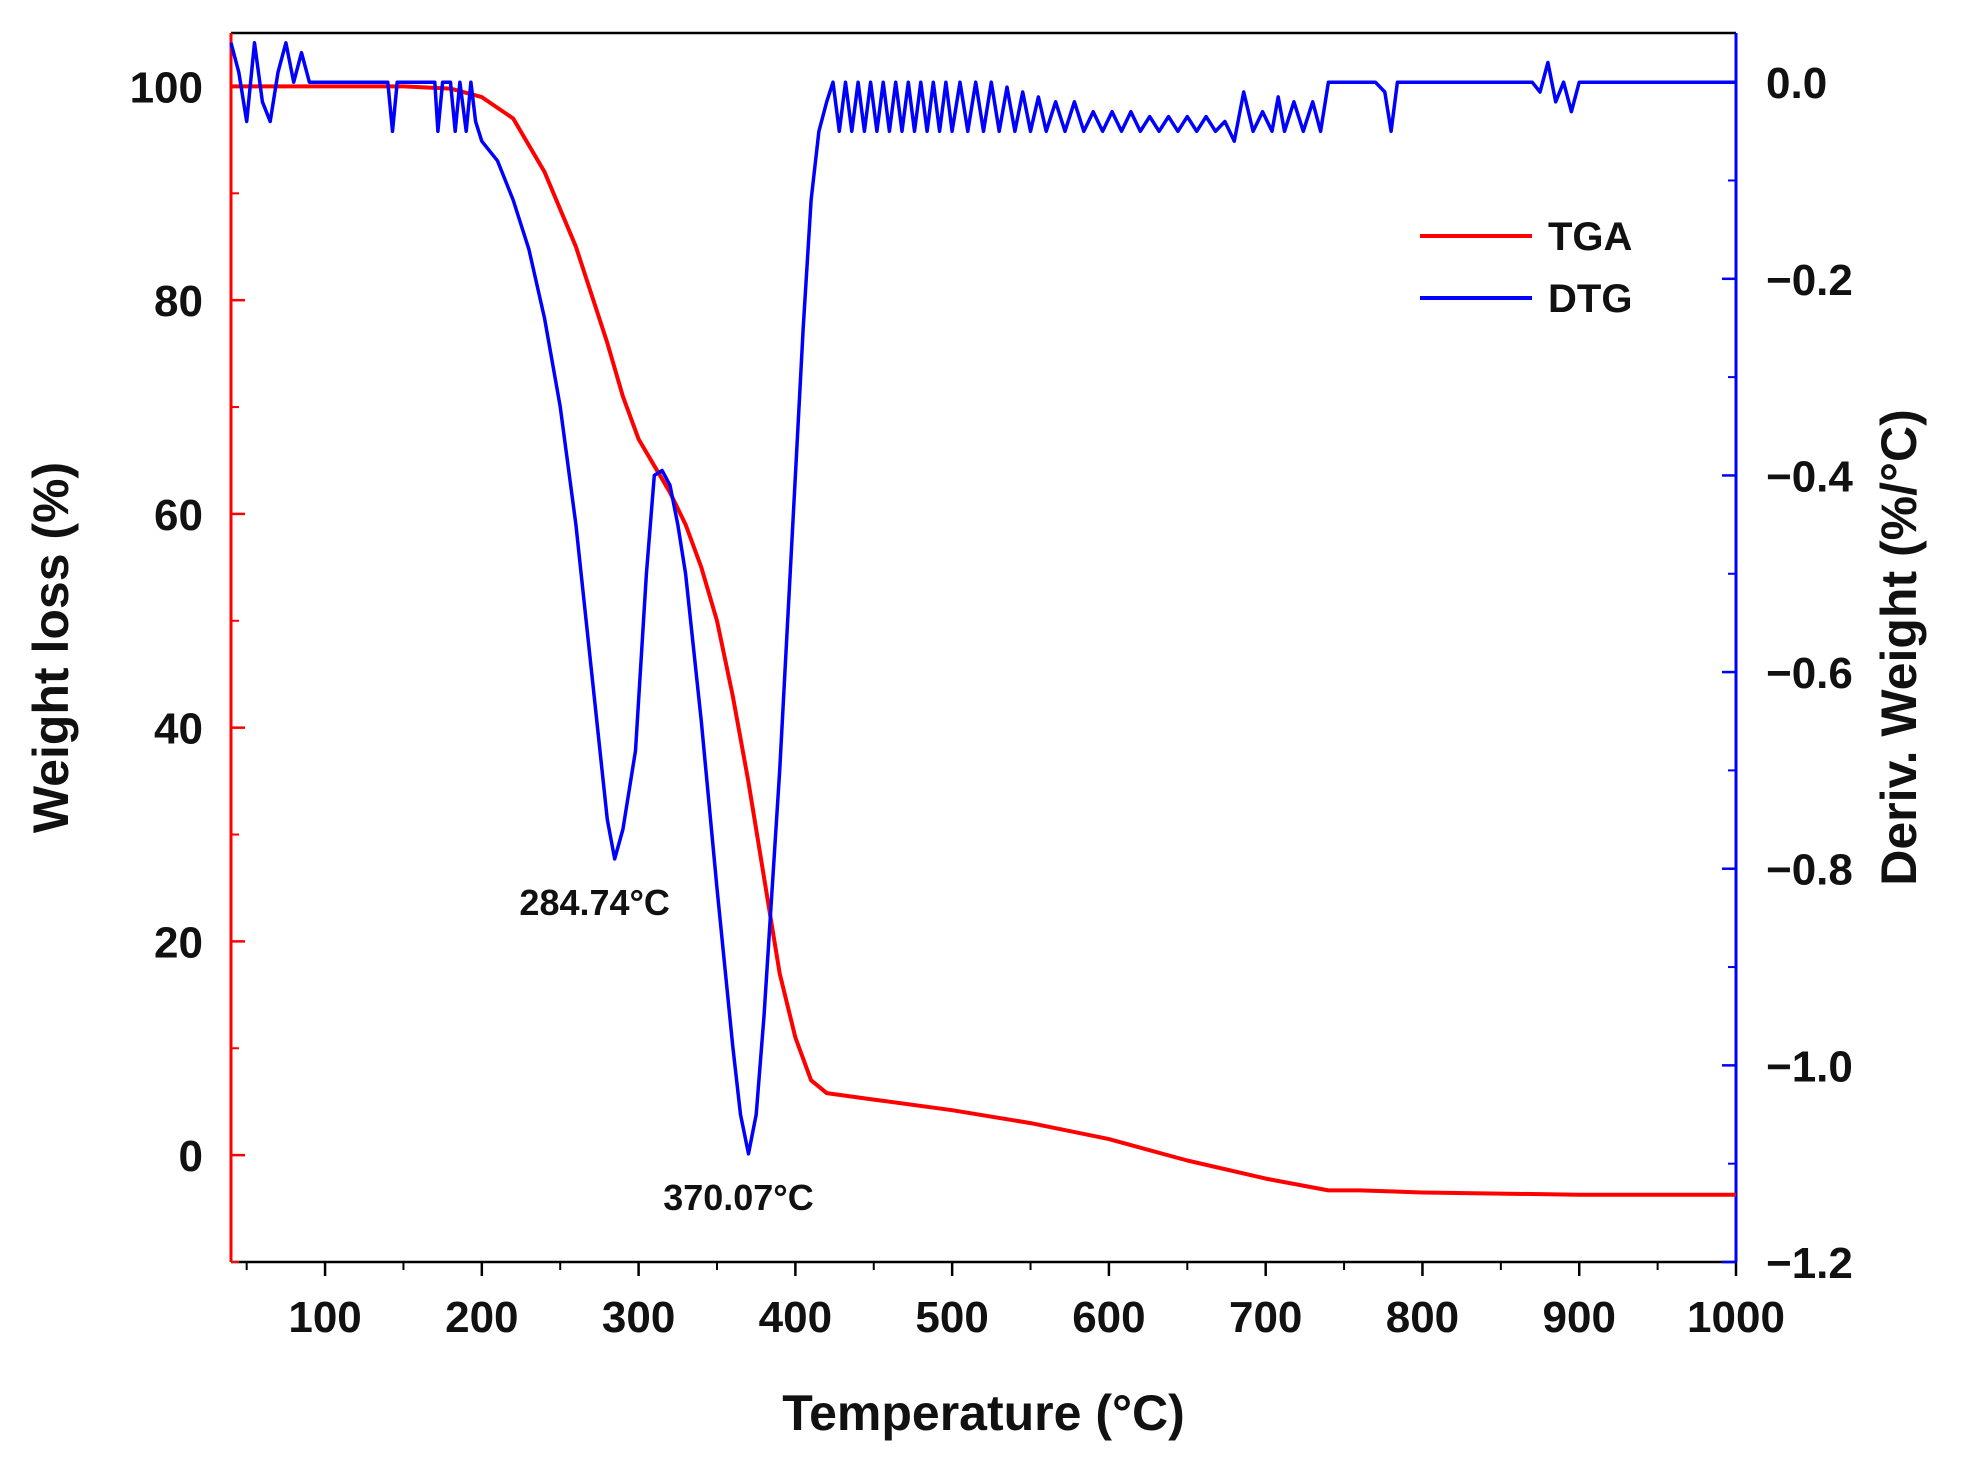 The image size is (1961, 1464). I want to click on x-tick-label: 700, so click(1265, 1317).